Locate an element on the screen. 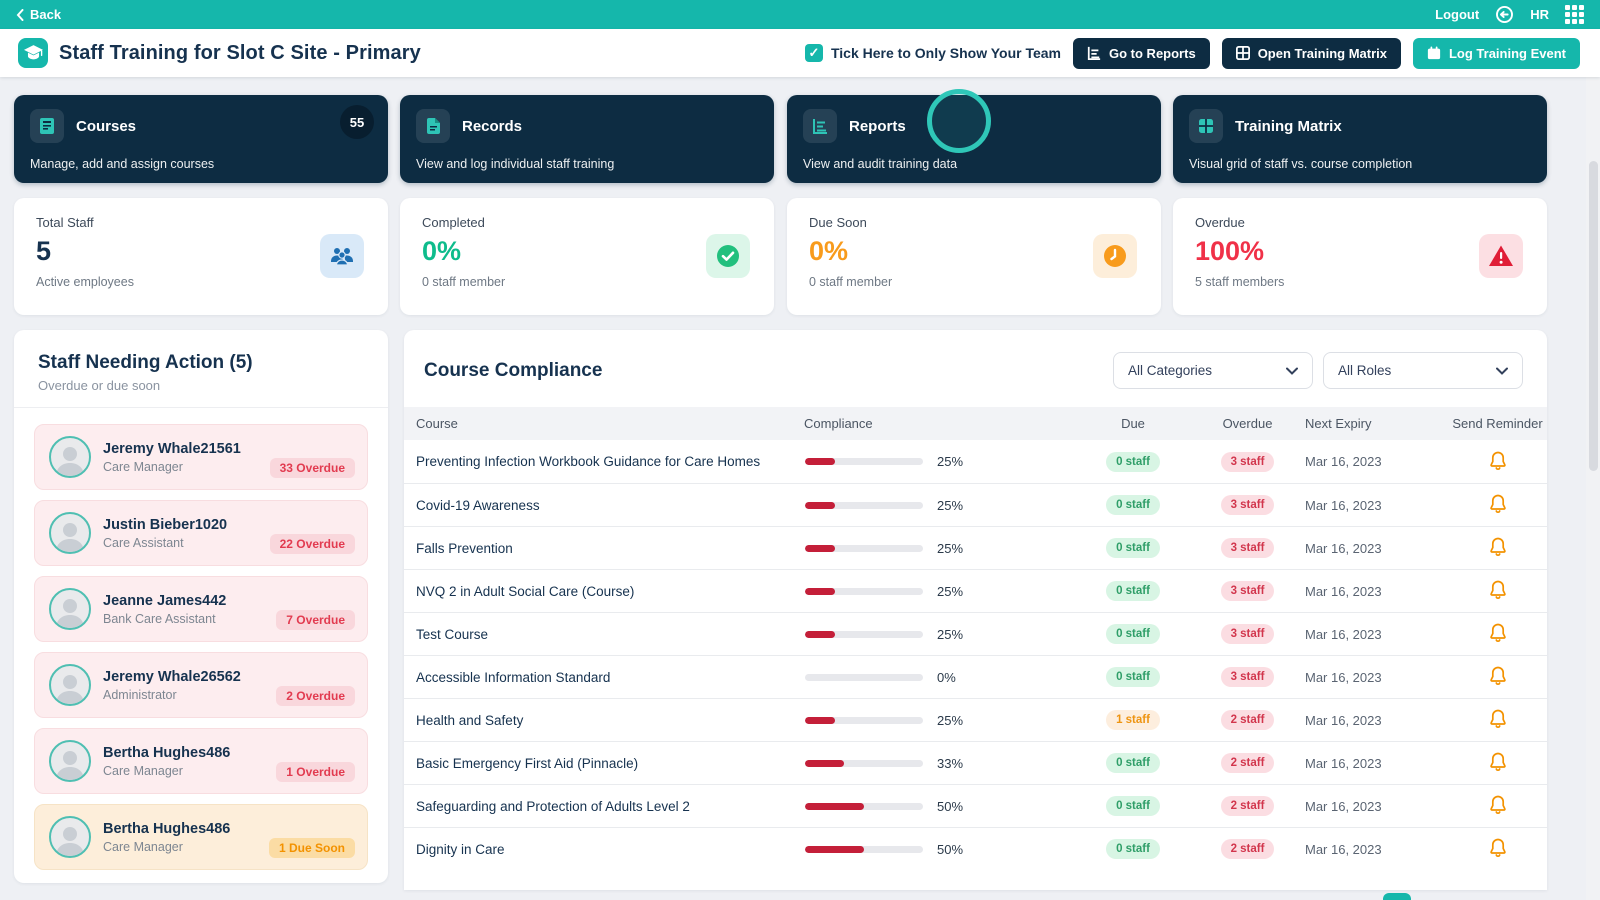 Image resolution: width=1600 pixels, height=900 pixels. scrollbar-track is located at coordinates (1593, 488).